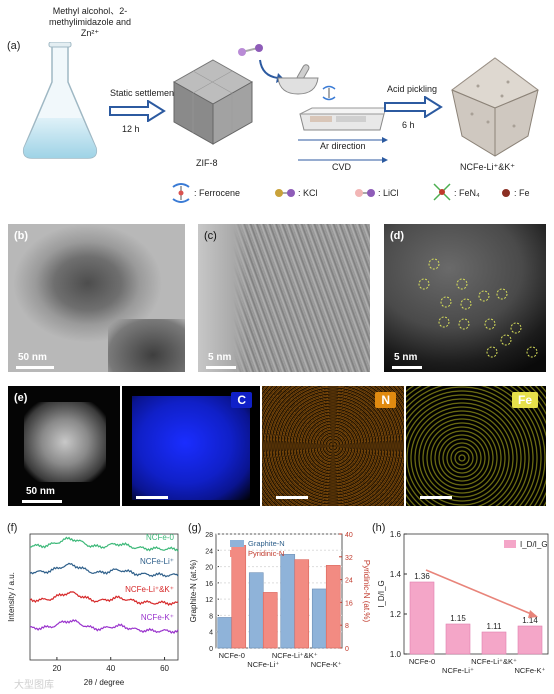 The height and width of the screenshot is (694, 554). What do you see at coordinates (329, 93) in the screenshot?
I see `ferrocene-molecule-icon` at bounding box center [329, 93].